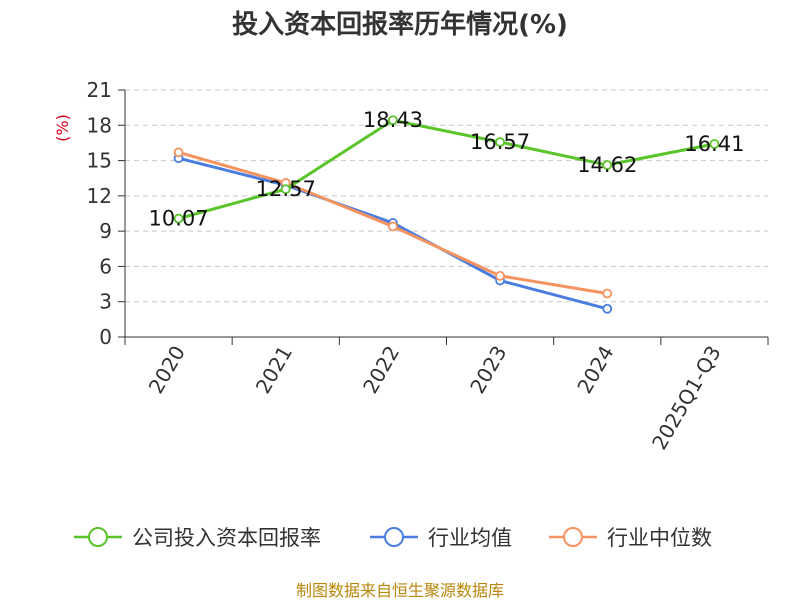  What do you see at coordinates (226, 538) in the screenshot?
I see `legend-label: 公司投入资本回报率` at bounding box center [226, 538].